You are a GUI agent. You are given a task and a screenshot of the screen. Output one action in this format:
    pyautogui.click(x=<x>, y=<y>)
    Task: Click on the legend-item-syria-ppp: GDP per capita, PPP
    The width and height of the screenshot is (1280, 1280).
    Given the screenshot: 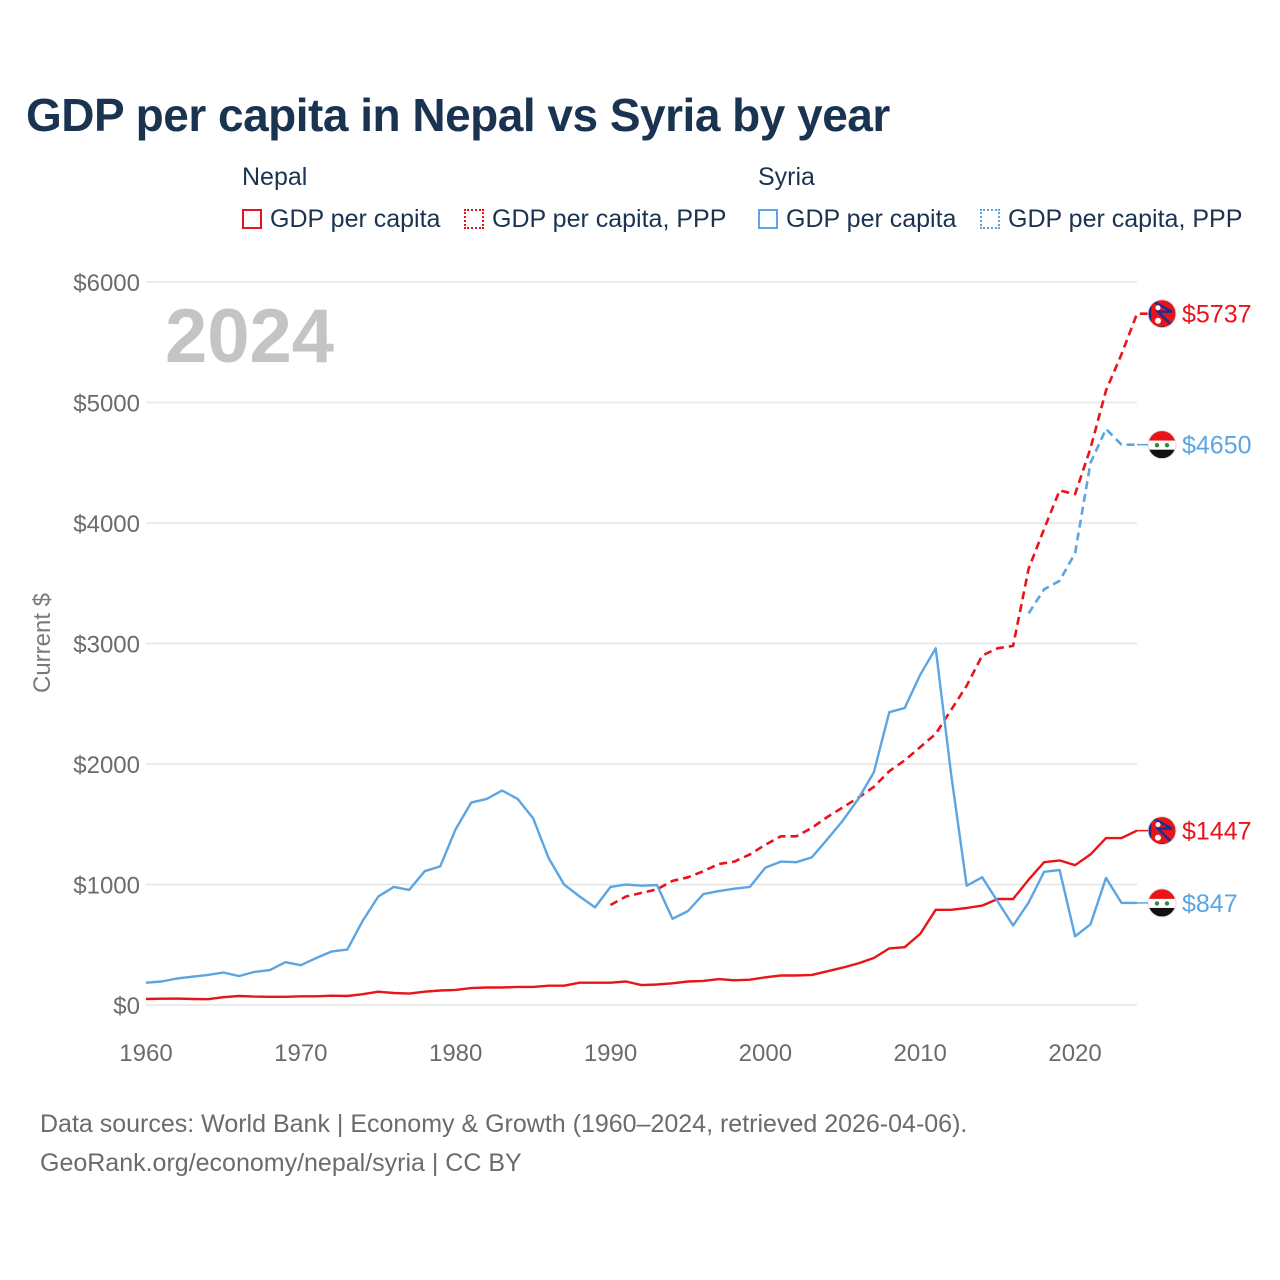 What is the action you would take?
    pyautogui.click(x=1111, y=219)
    